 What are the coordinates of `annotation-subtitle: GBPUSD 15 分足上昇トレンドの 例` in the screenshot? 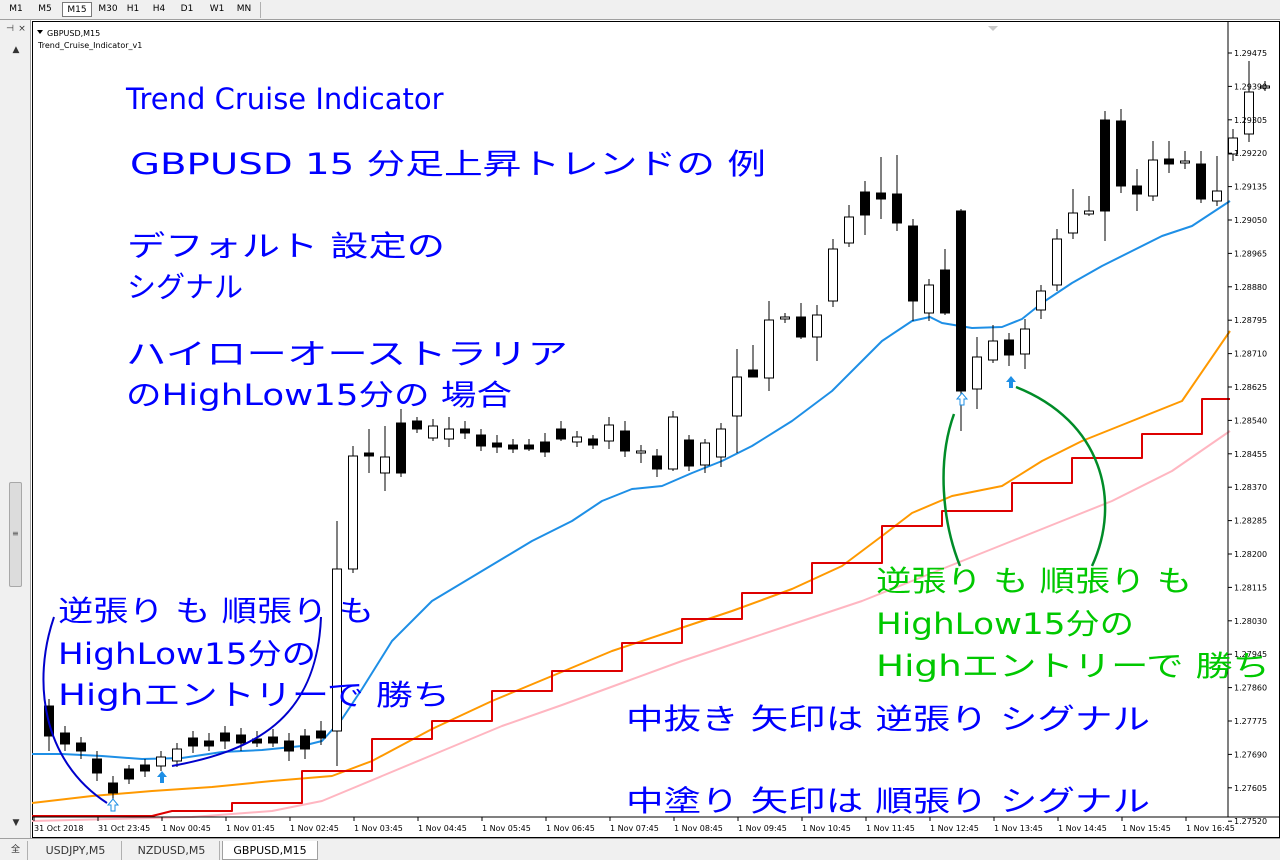 It's located at (448, 164).